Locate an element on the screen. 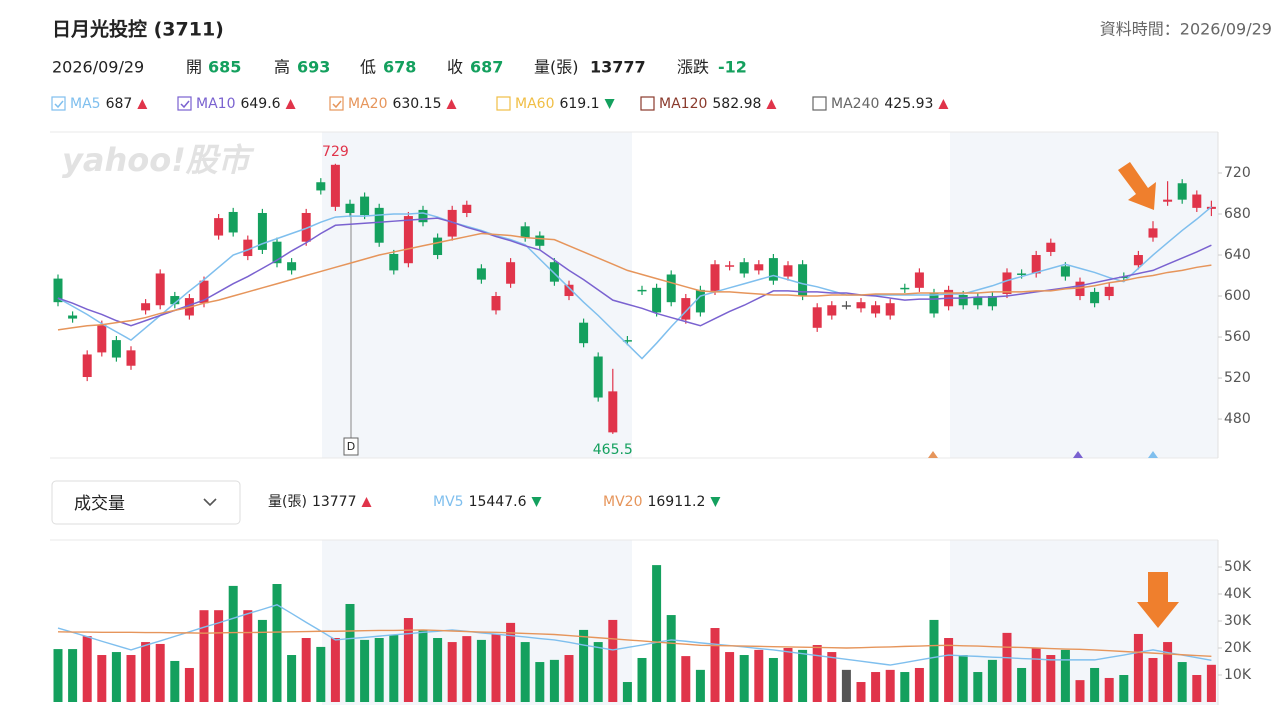 The height and width of the screenshot is (720, 1279). y-tick-label: 600 is located at coordinates (1237, 296).